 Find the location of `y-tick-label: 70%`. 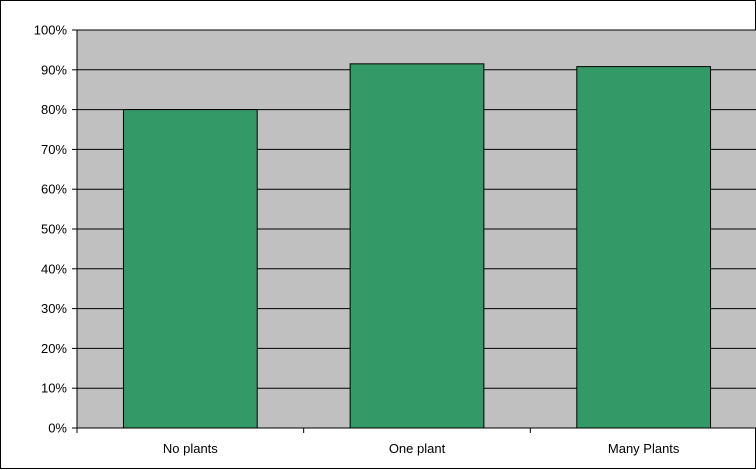

y-tick-label: 70% is located at coordinates (54, 149).